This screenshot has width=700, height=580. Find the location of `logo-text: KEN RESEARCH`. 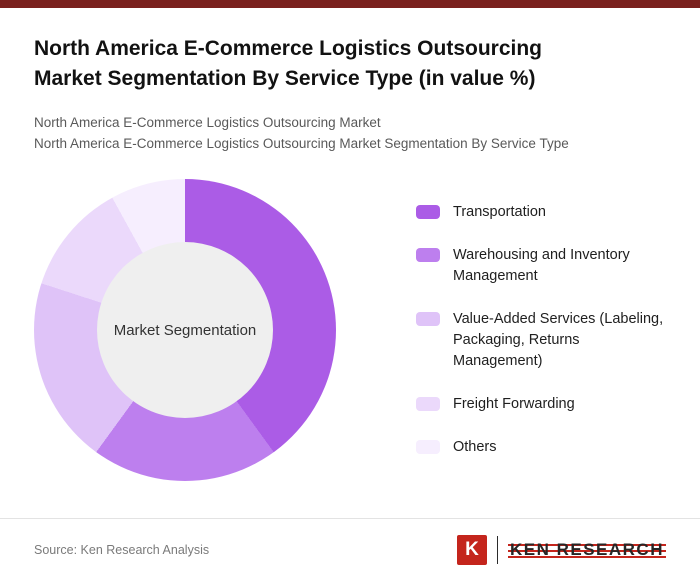

logo-text: KEN RESEARCH is located at coordinates (586, 549).